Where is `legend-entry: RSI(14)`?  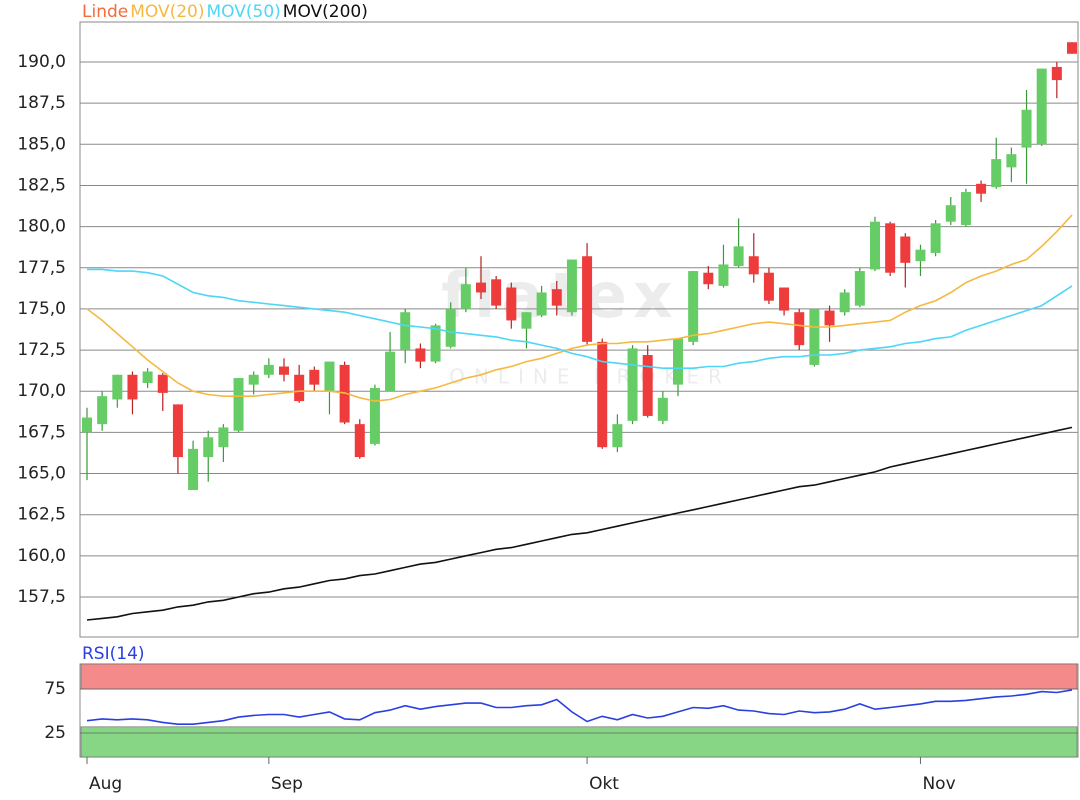 legend-entry: RSI(14) is located at coordinates (113, 654).